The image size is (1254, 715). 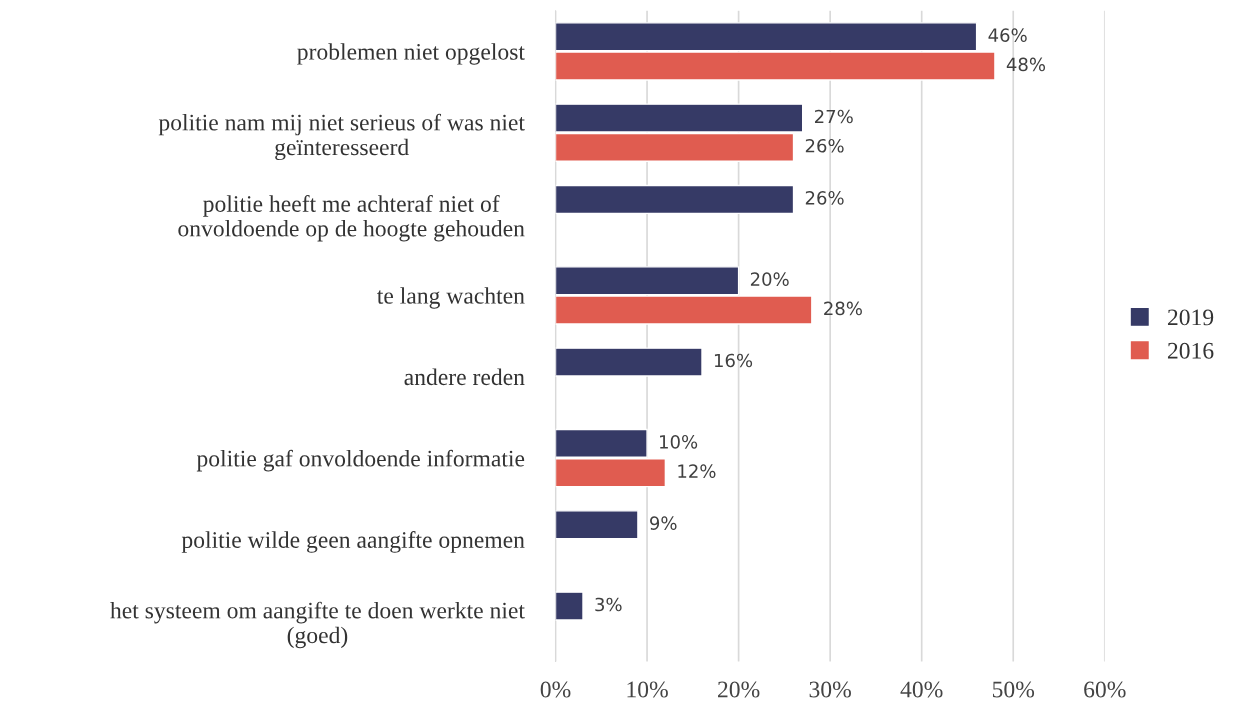 I want to click on data-label: 46%, so click(x=1007, y=35).